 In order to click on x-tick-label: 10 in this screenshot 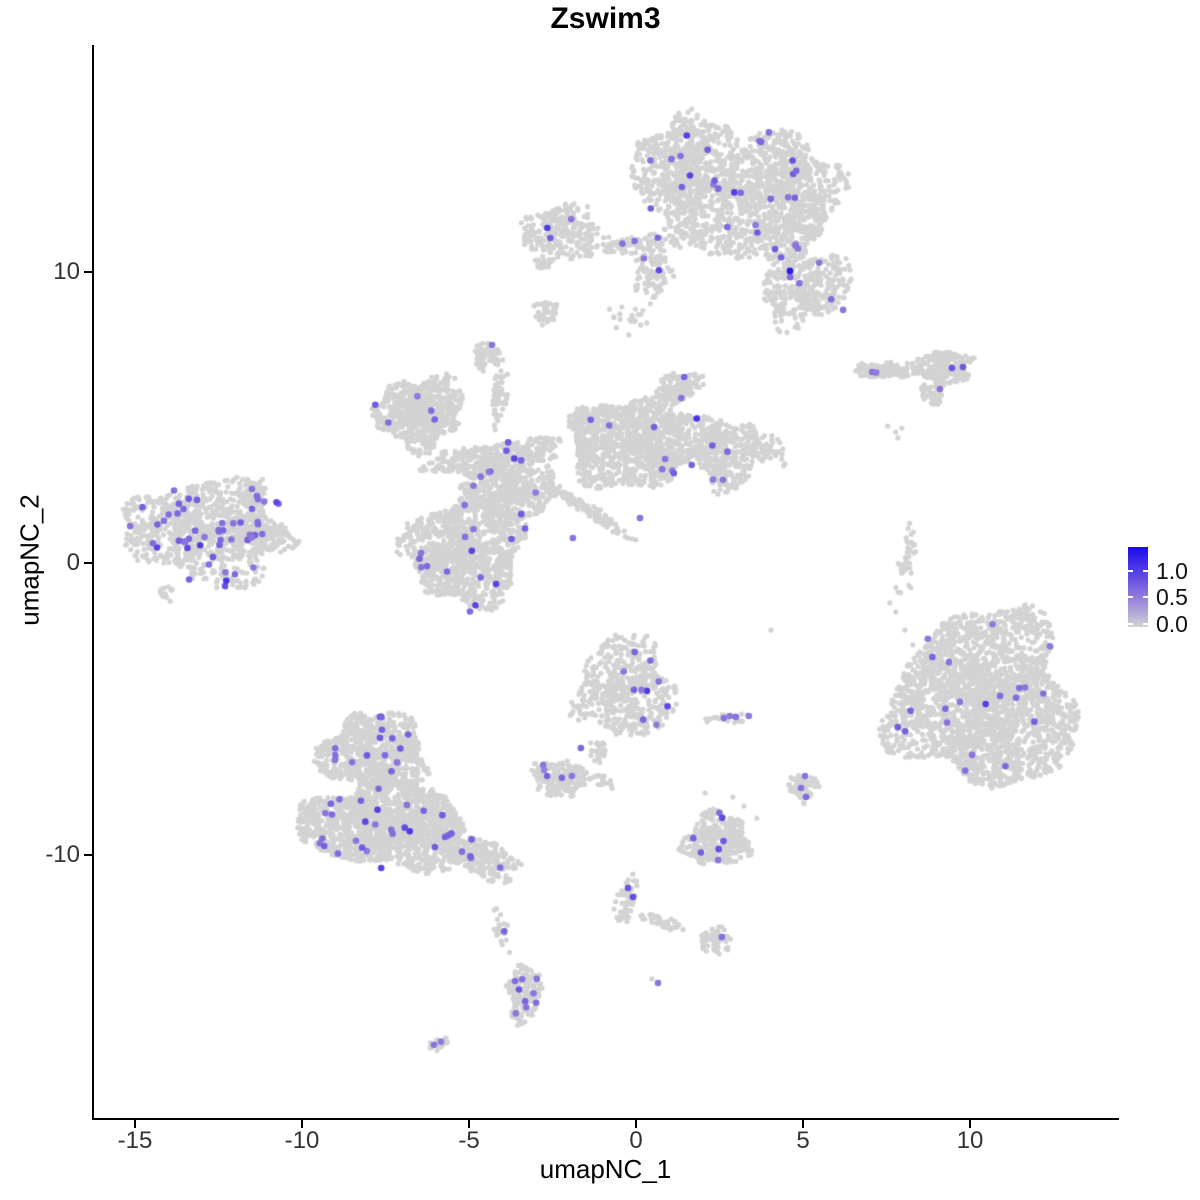, I will do `click(970, 1140)`.